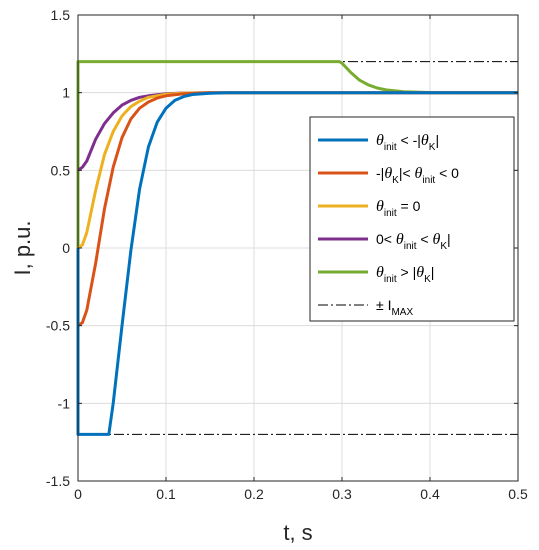  Describe the element at coordinates (64, 403) in the screenshot. I see `y-tick-label: -1` at that location.